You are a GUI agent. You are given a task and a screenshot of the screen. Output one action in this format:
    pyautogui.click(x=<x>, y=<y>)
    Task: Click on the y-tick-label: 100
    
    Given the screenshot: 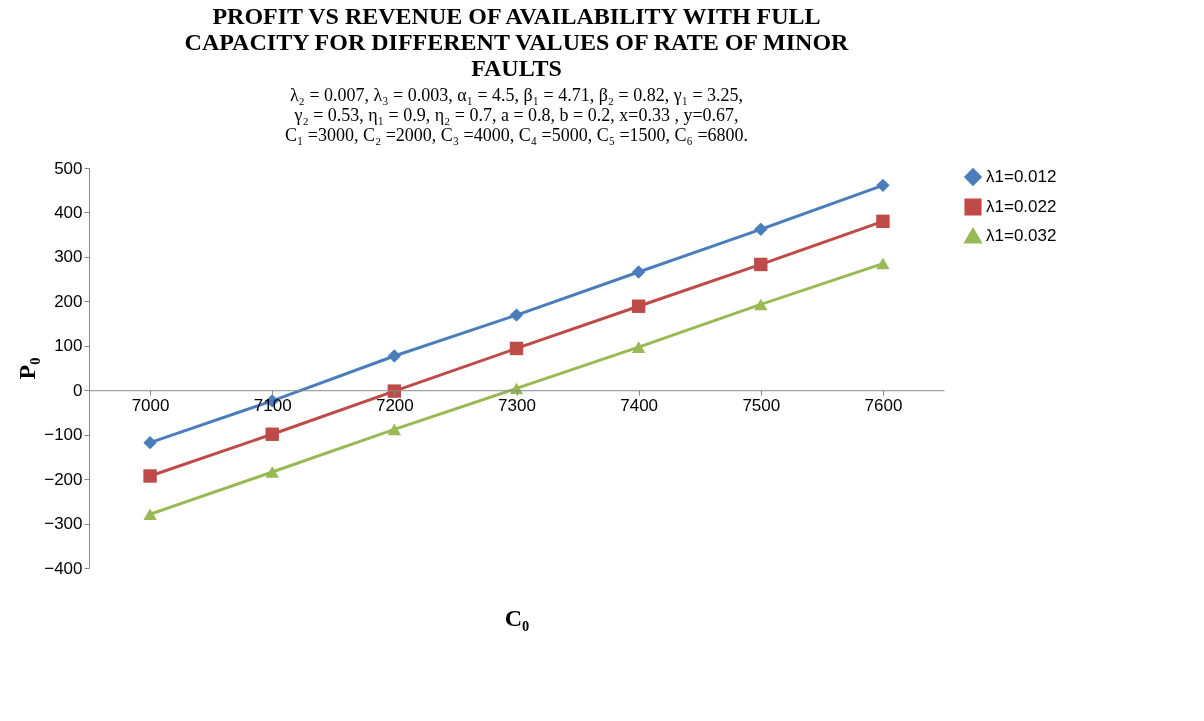 What is the action you would take?
    pyautogui.click(x=68, y=346)
    